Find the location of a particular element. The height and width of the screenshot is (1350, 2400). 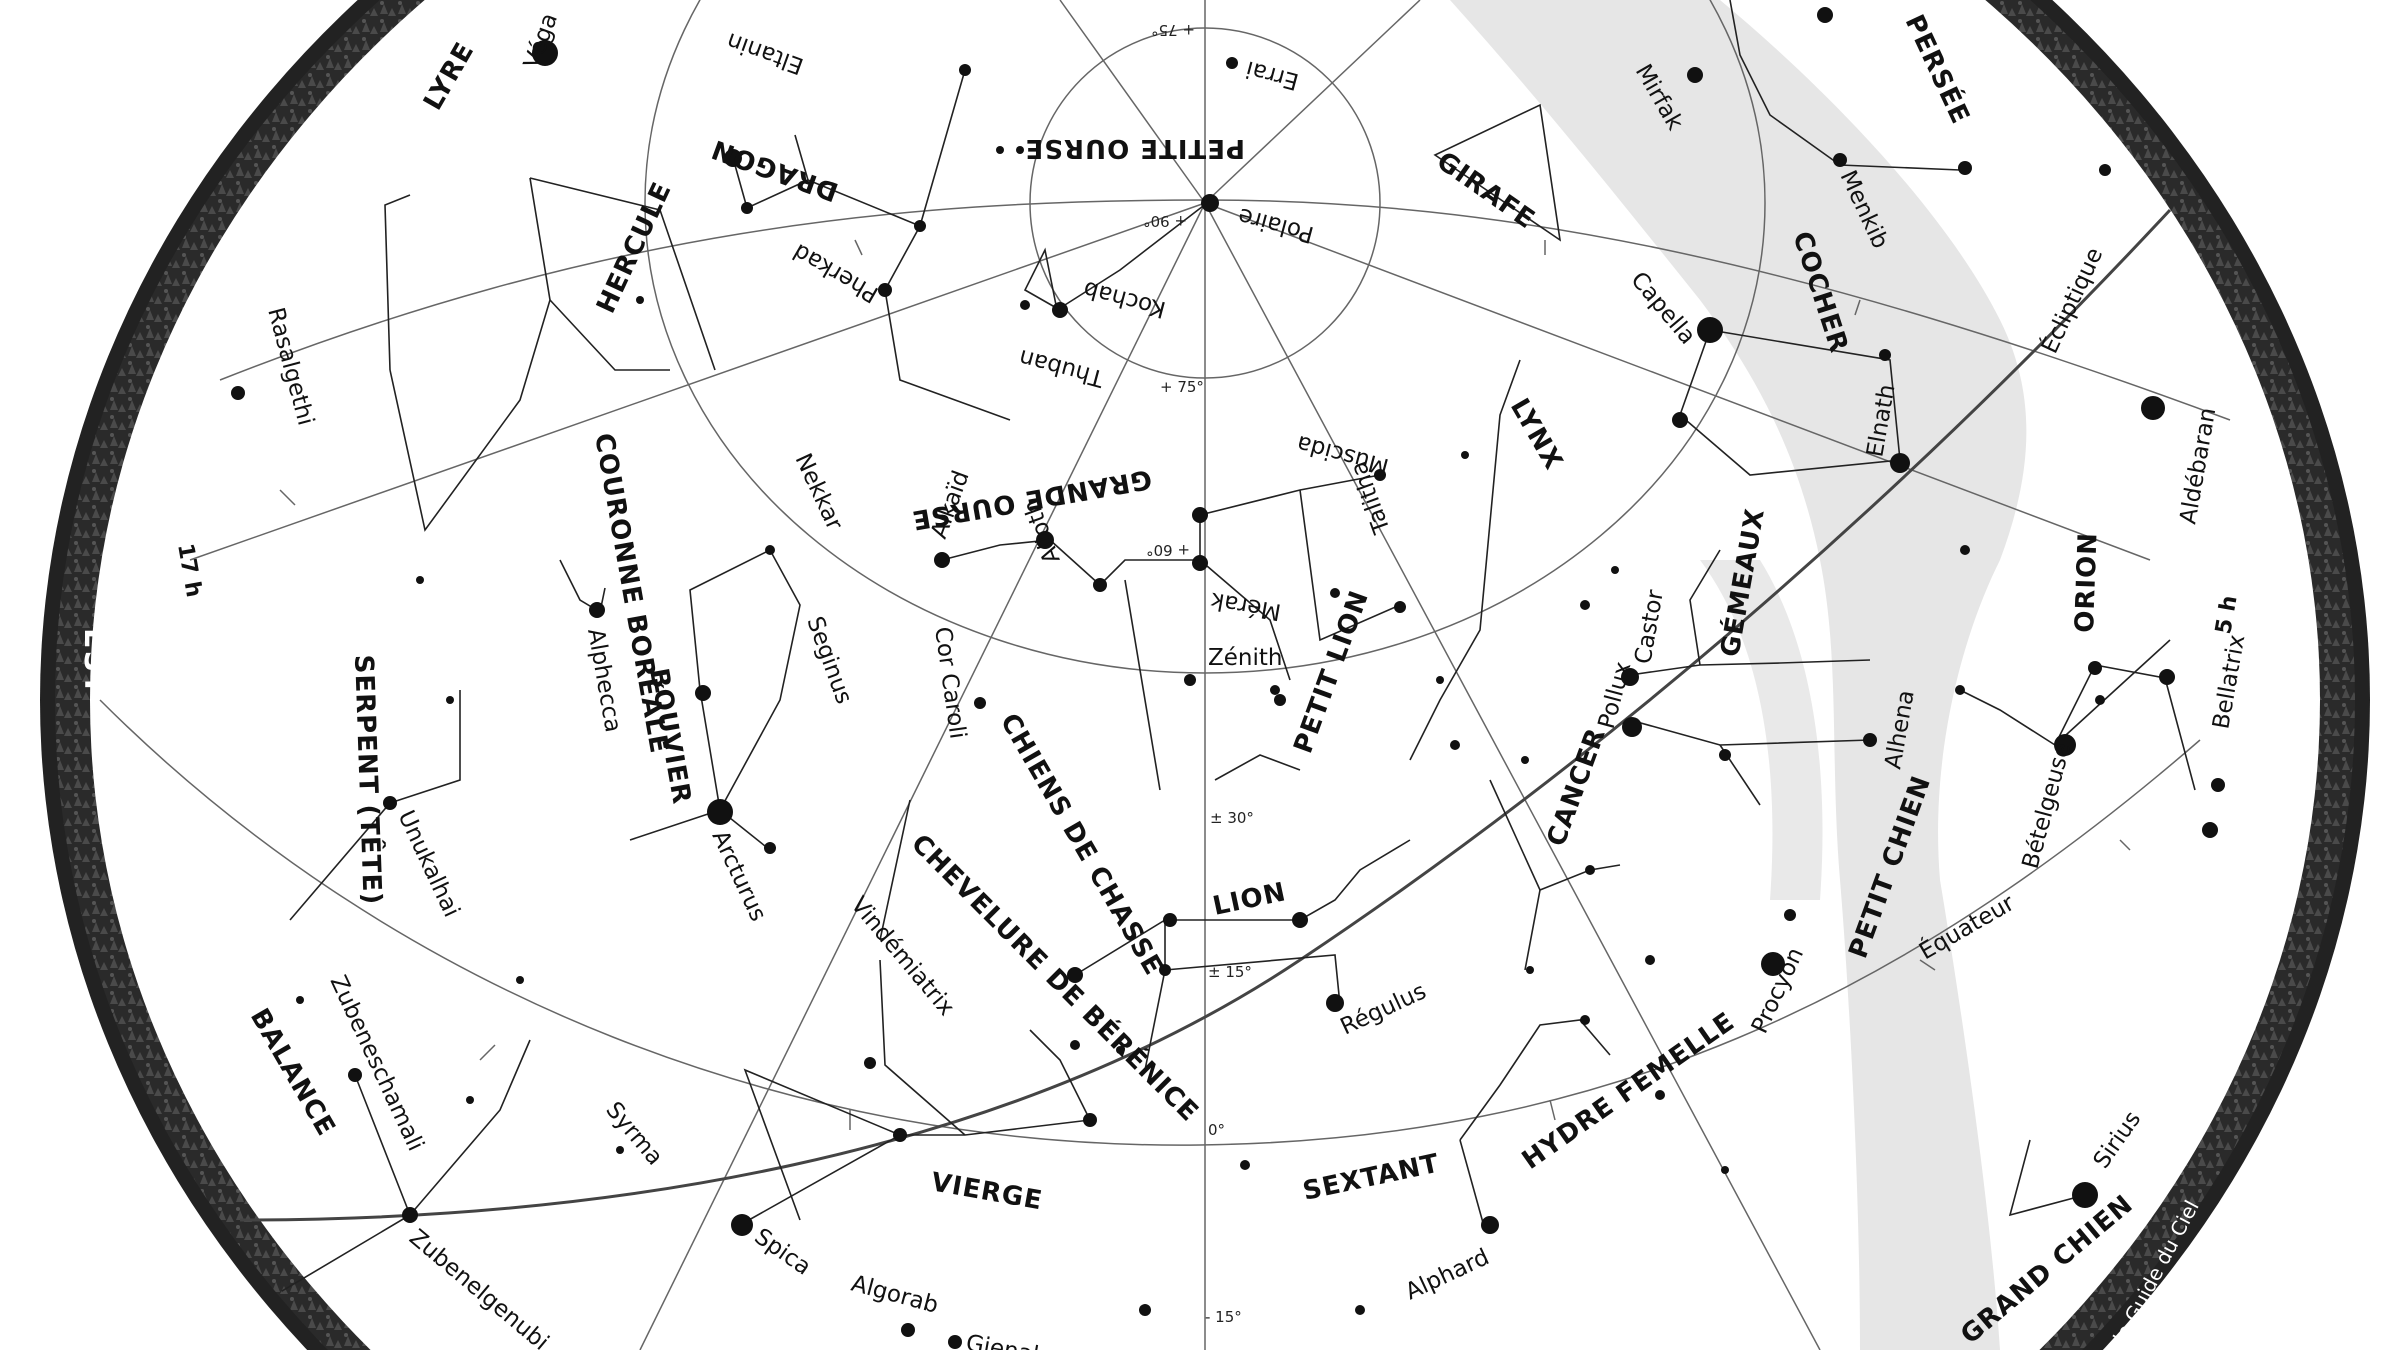

direction-east: EST is located at coordinates (94, 662).